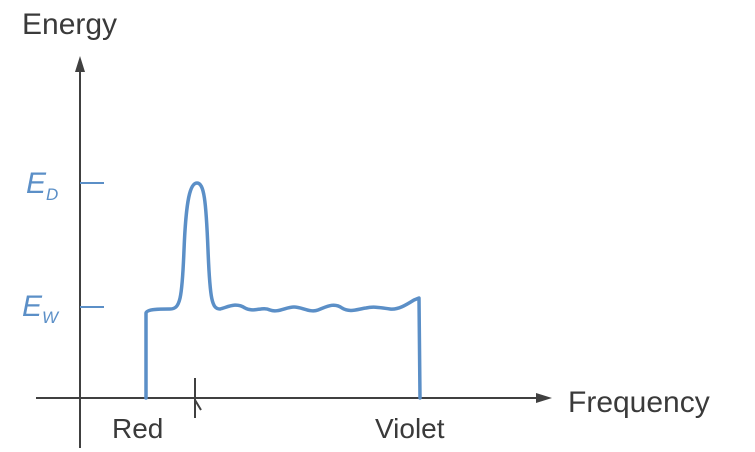 Image resolution: width=755 pixels, height=452 pixels. Describe the element at coordinates (410, 428) in the screenshot. I see `x-tick-label-violet: Violet` at that location.